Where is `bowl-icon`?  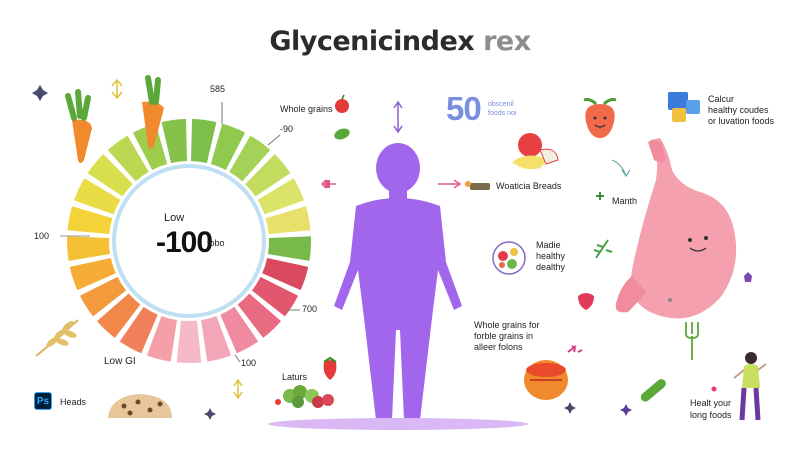 bowl-icon is located at coordinates (553, 372).